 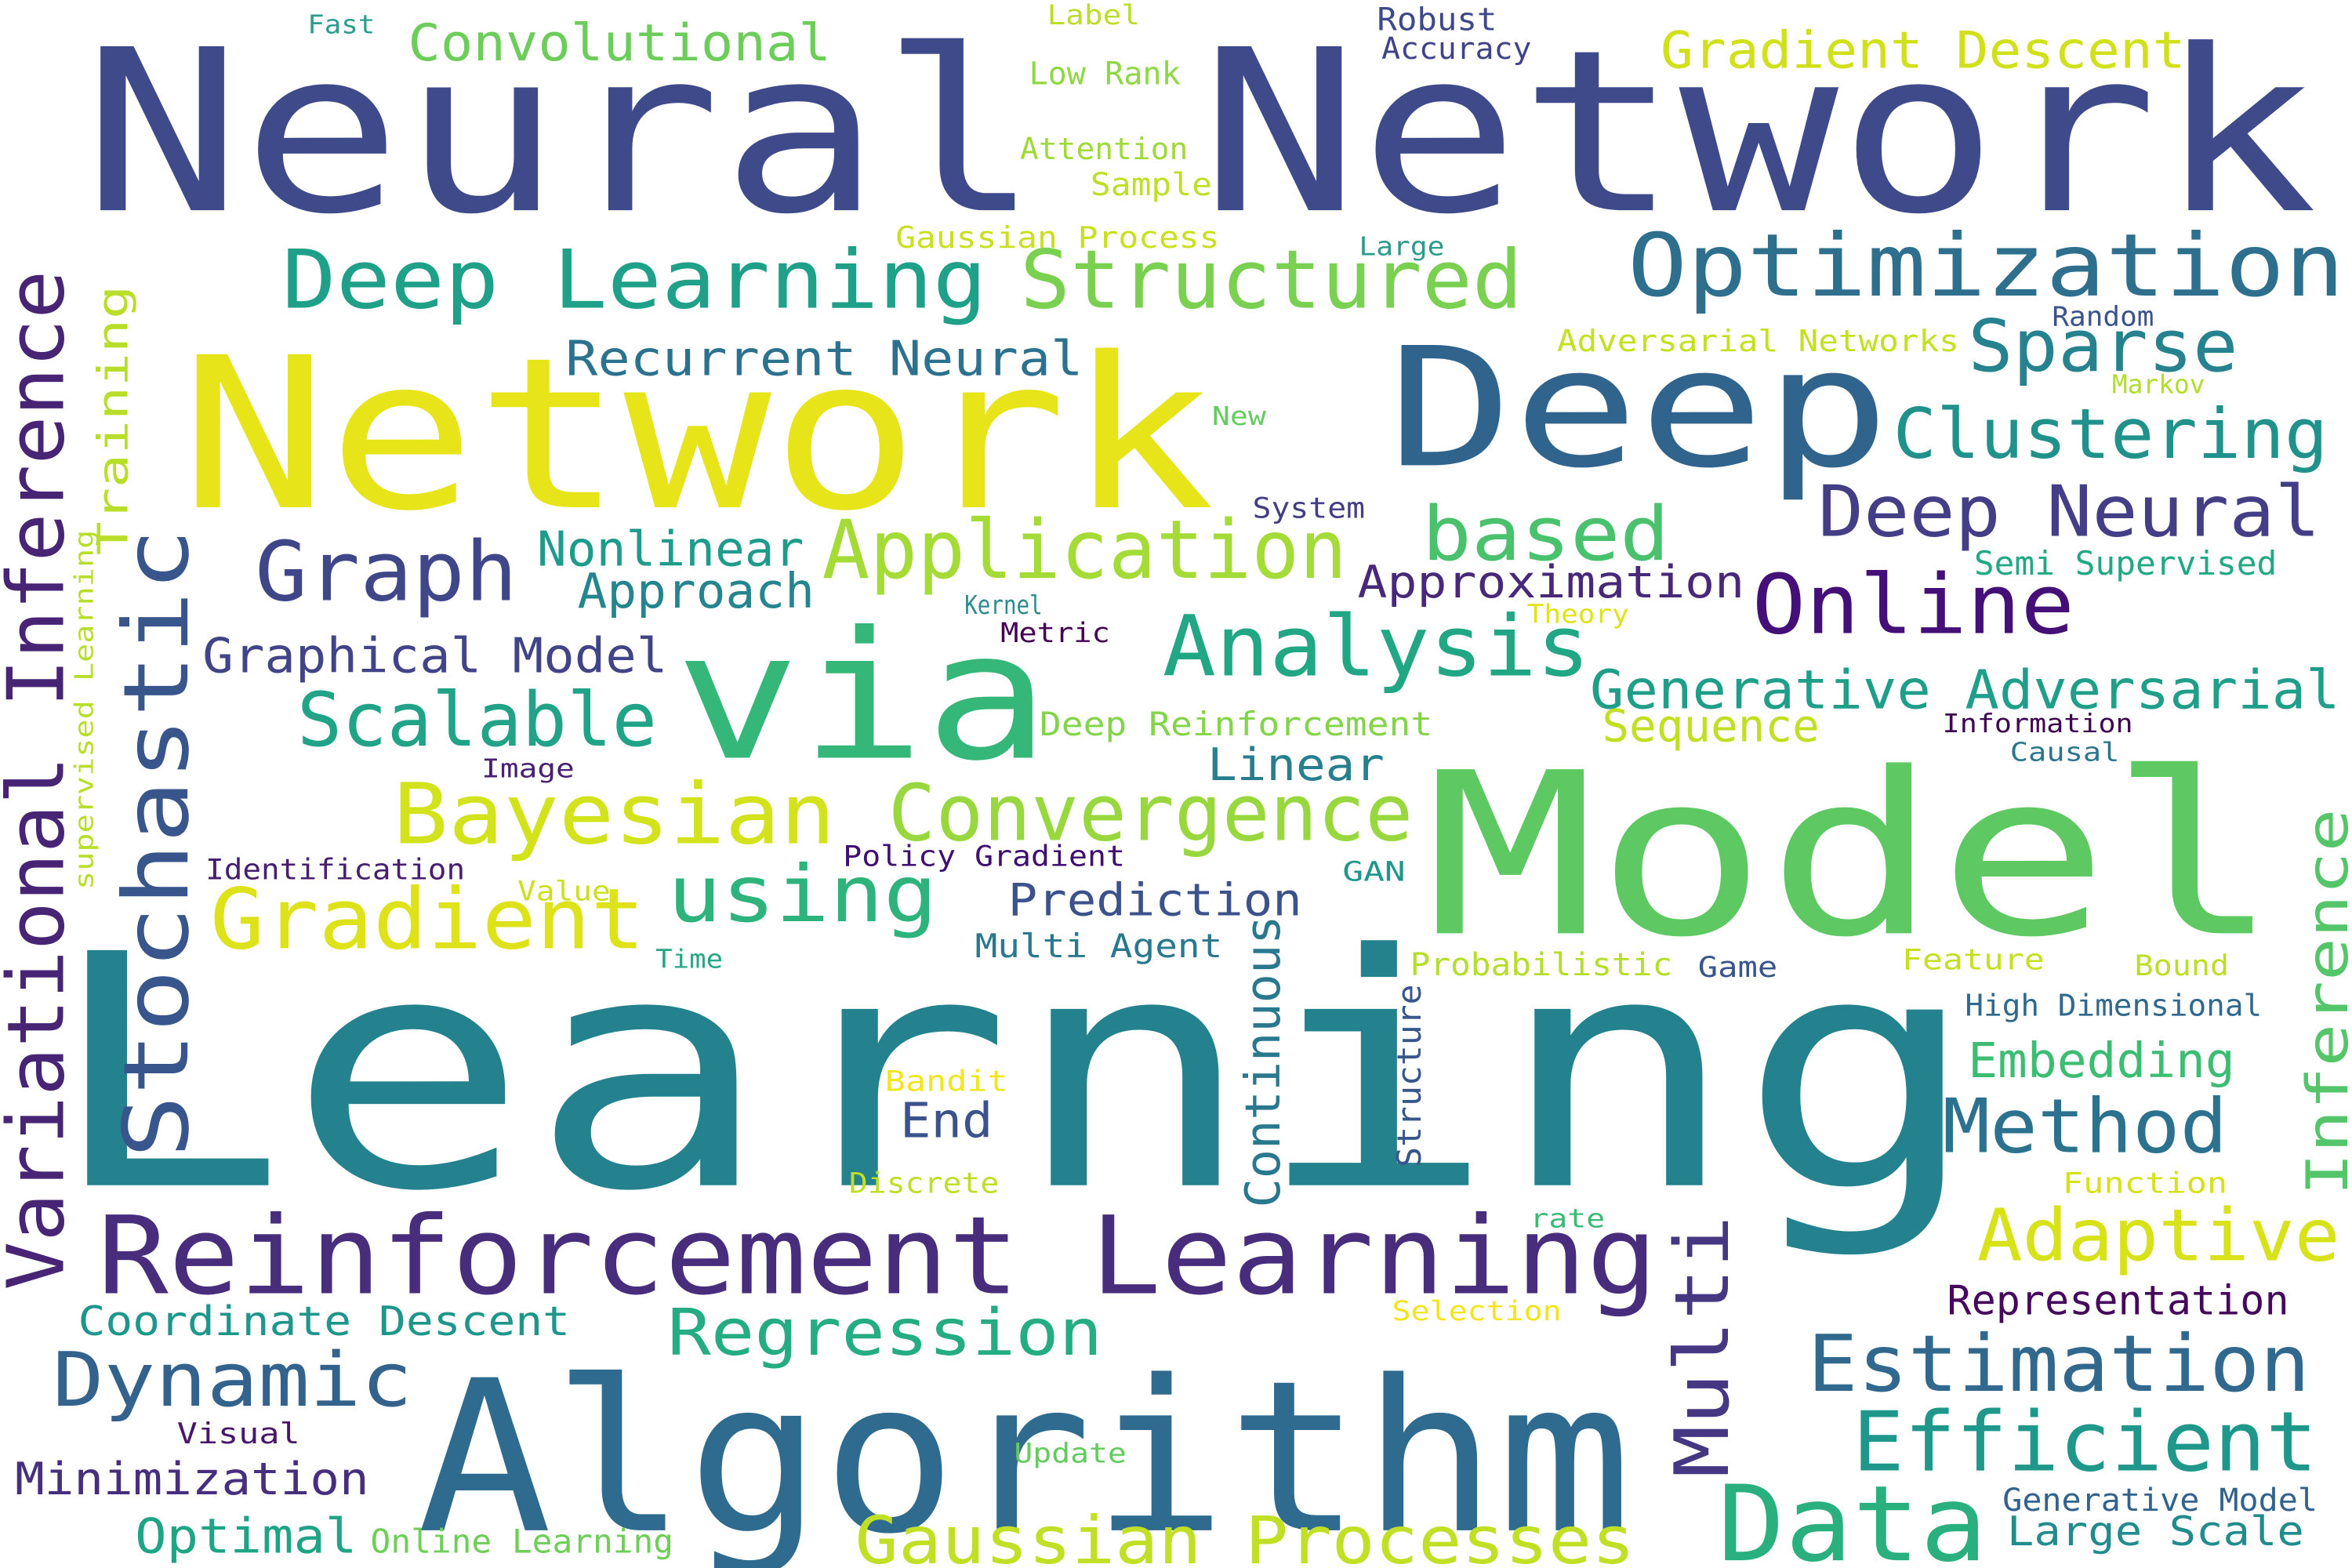 I want to click on word-large: Large, so click(x=1401, y=247).